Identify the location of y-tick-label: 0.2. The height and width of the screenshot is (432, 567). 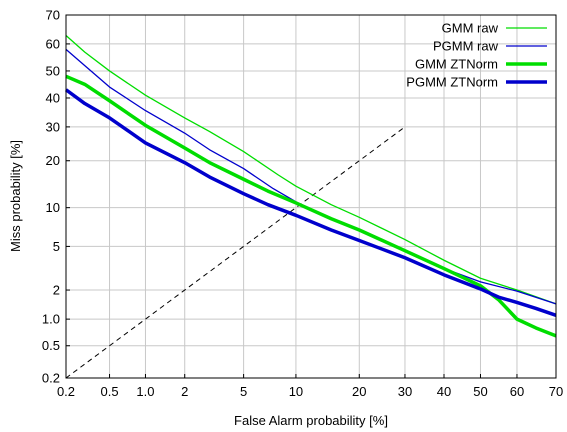
(51, 378).